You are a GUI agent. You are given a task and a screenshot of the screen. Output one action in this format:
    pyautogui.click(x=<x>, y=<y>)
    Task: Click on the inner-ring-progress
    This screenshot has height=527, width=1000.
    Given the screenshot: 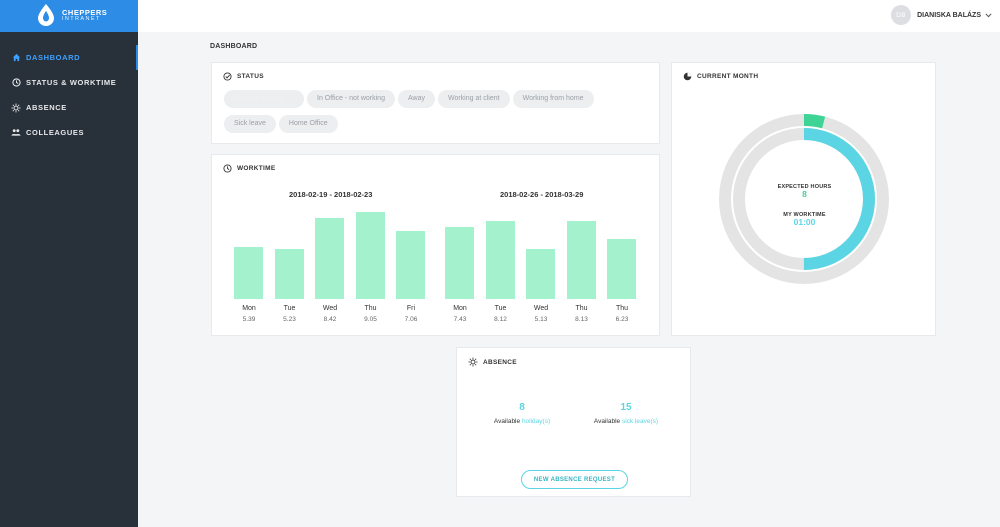 What is the action you would take?
    pyautogui.click(x=804, y=199)
    